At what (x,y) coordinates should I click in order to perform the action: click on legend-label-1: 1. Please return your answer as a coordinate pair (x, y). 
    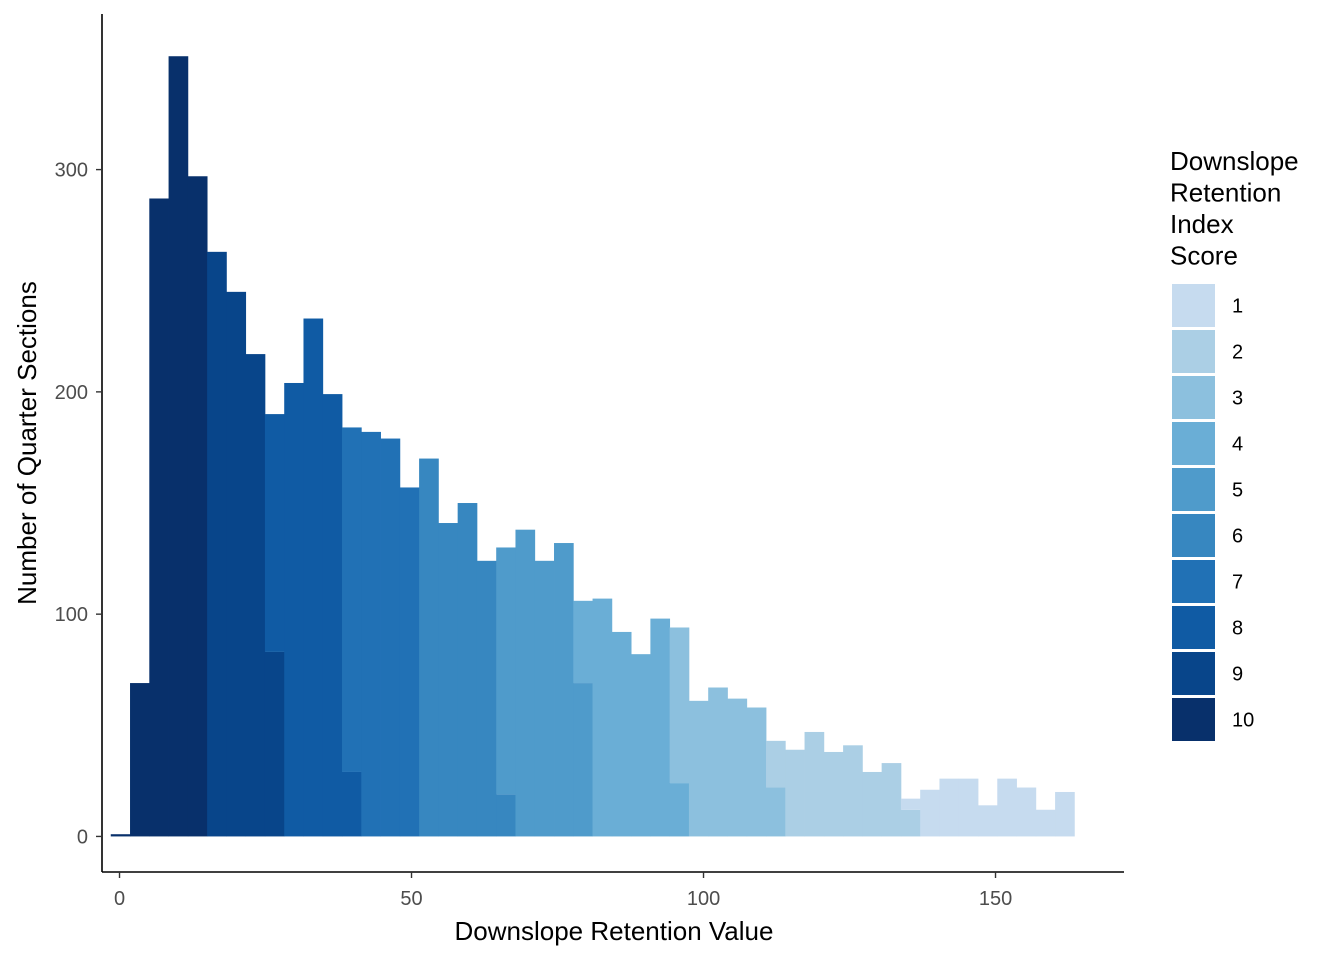
    Looking at the image, I should click on (1237, 307).